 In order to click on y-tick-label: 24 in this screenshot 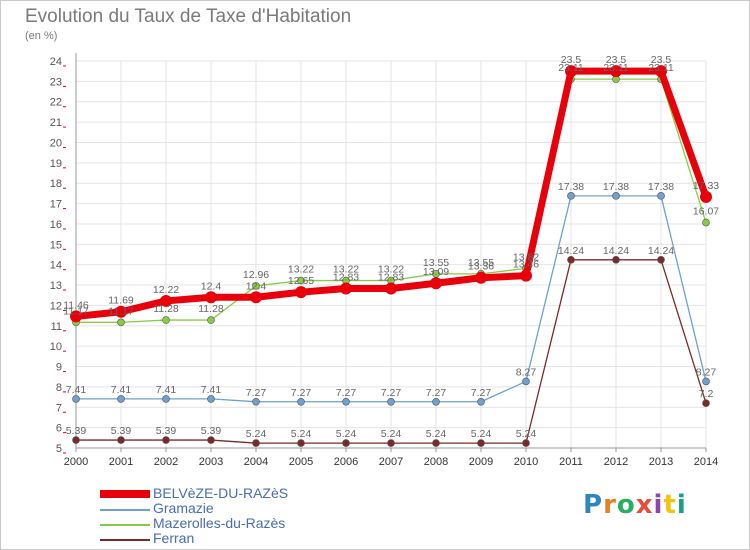, I will do `click(56, 62)`.